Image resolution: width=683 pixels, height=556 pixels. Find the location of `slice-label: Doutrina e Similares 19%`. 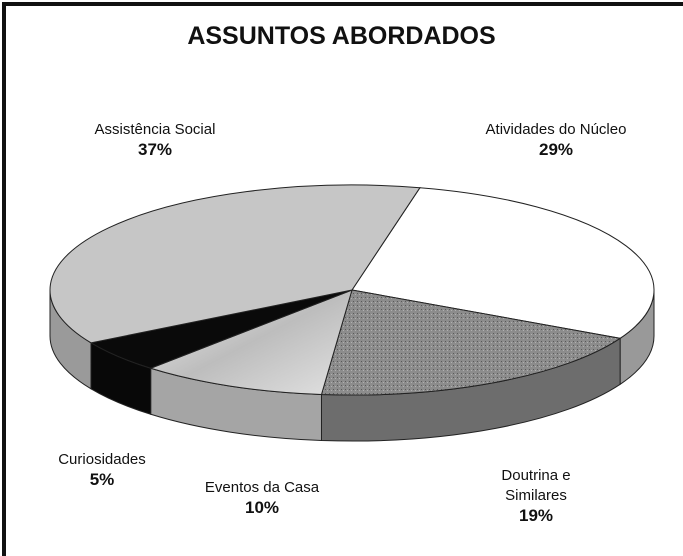

slice-label: Doutrina e Similares 19% is located at coordinates (536, 496).